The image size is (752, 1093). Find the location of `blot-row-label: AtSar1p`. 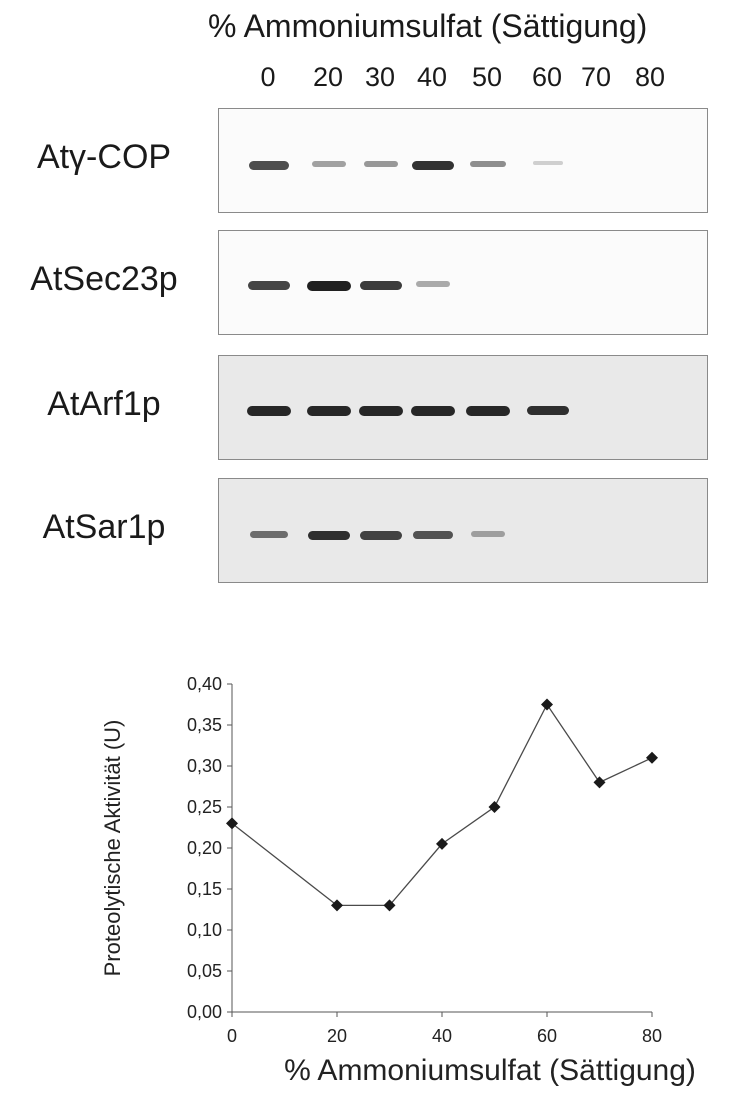

blot-row-label: AtSar1p is located at coordinates (104, 527).